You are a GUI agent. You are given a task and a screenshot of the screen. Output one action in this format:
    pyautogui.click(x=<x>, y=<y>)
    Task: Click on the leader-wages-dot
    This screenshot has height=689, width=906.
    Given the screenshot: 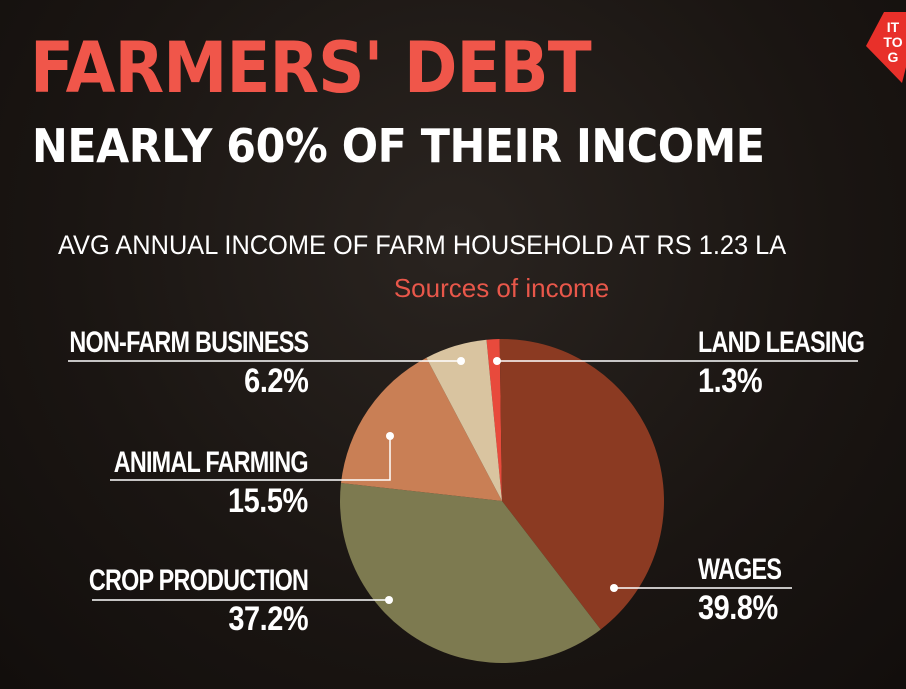 What is the action you would take?
    pyautogui.click(x=614, y=588)
    